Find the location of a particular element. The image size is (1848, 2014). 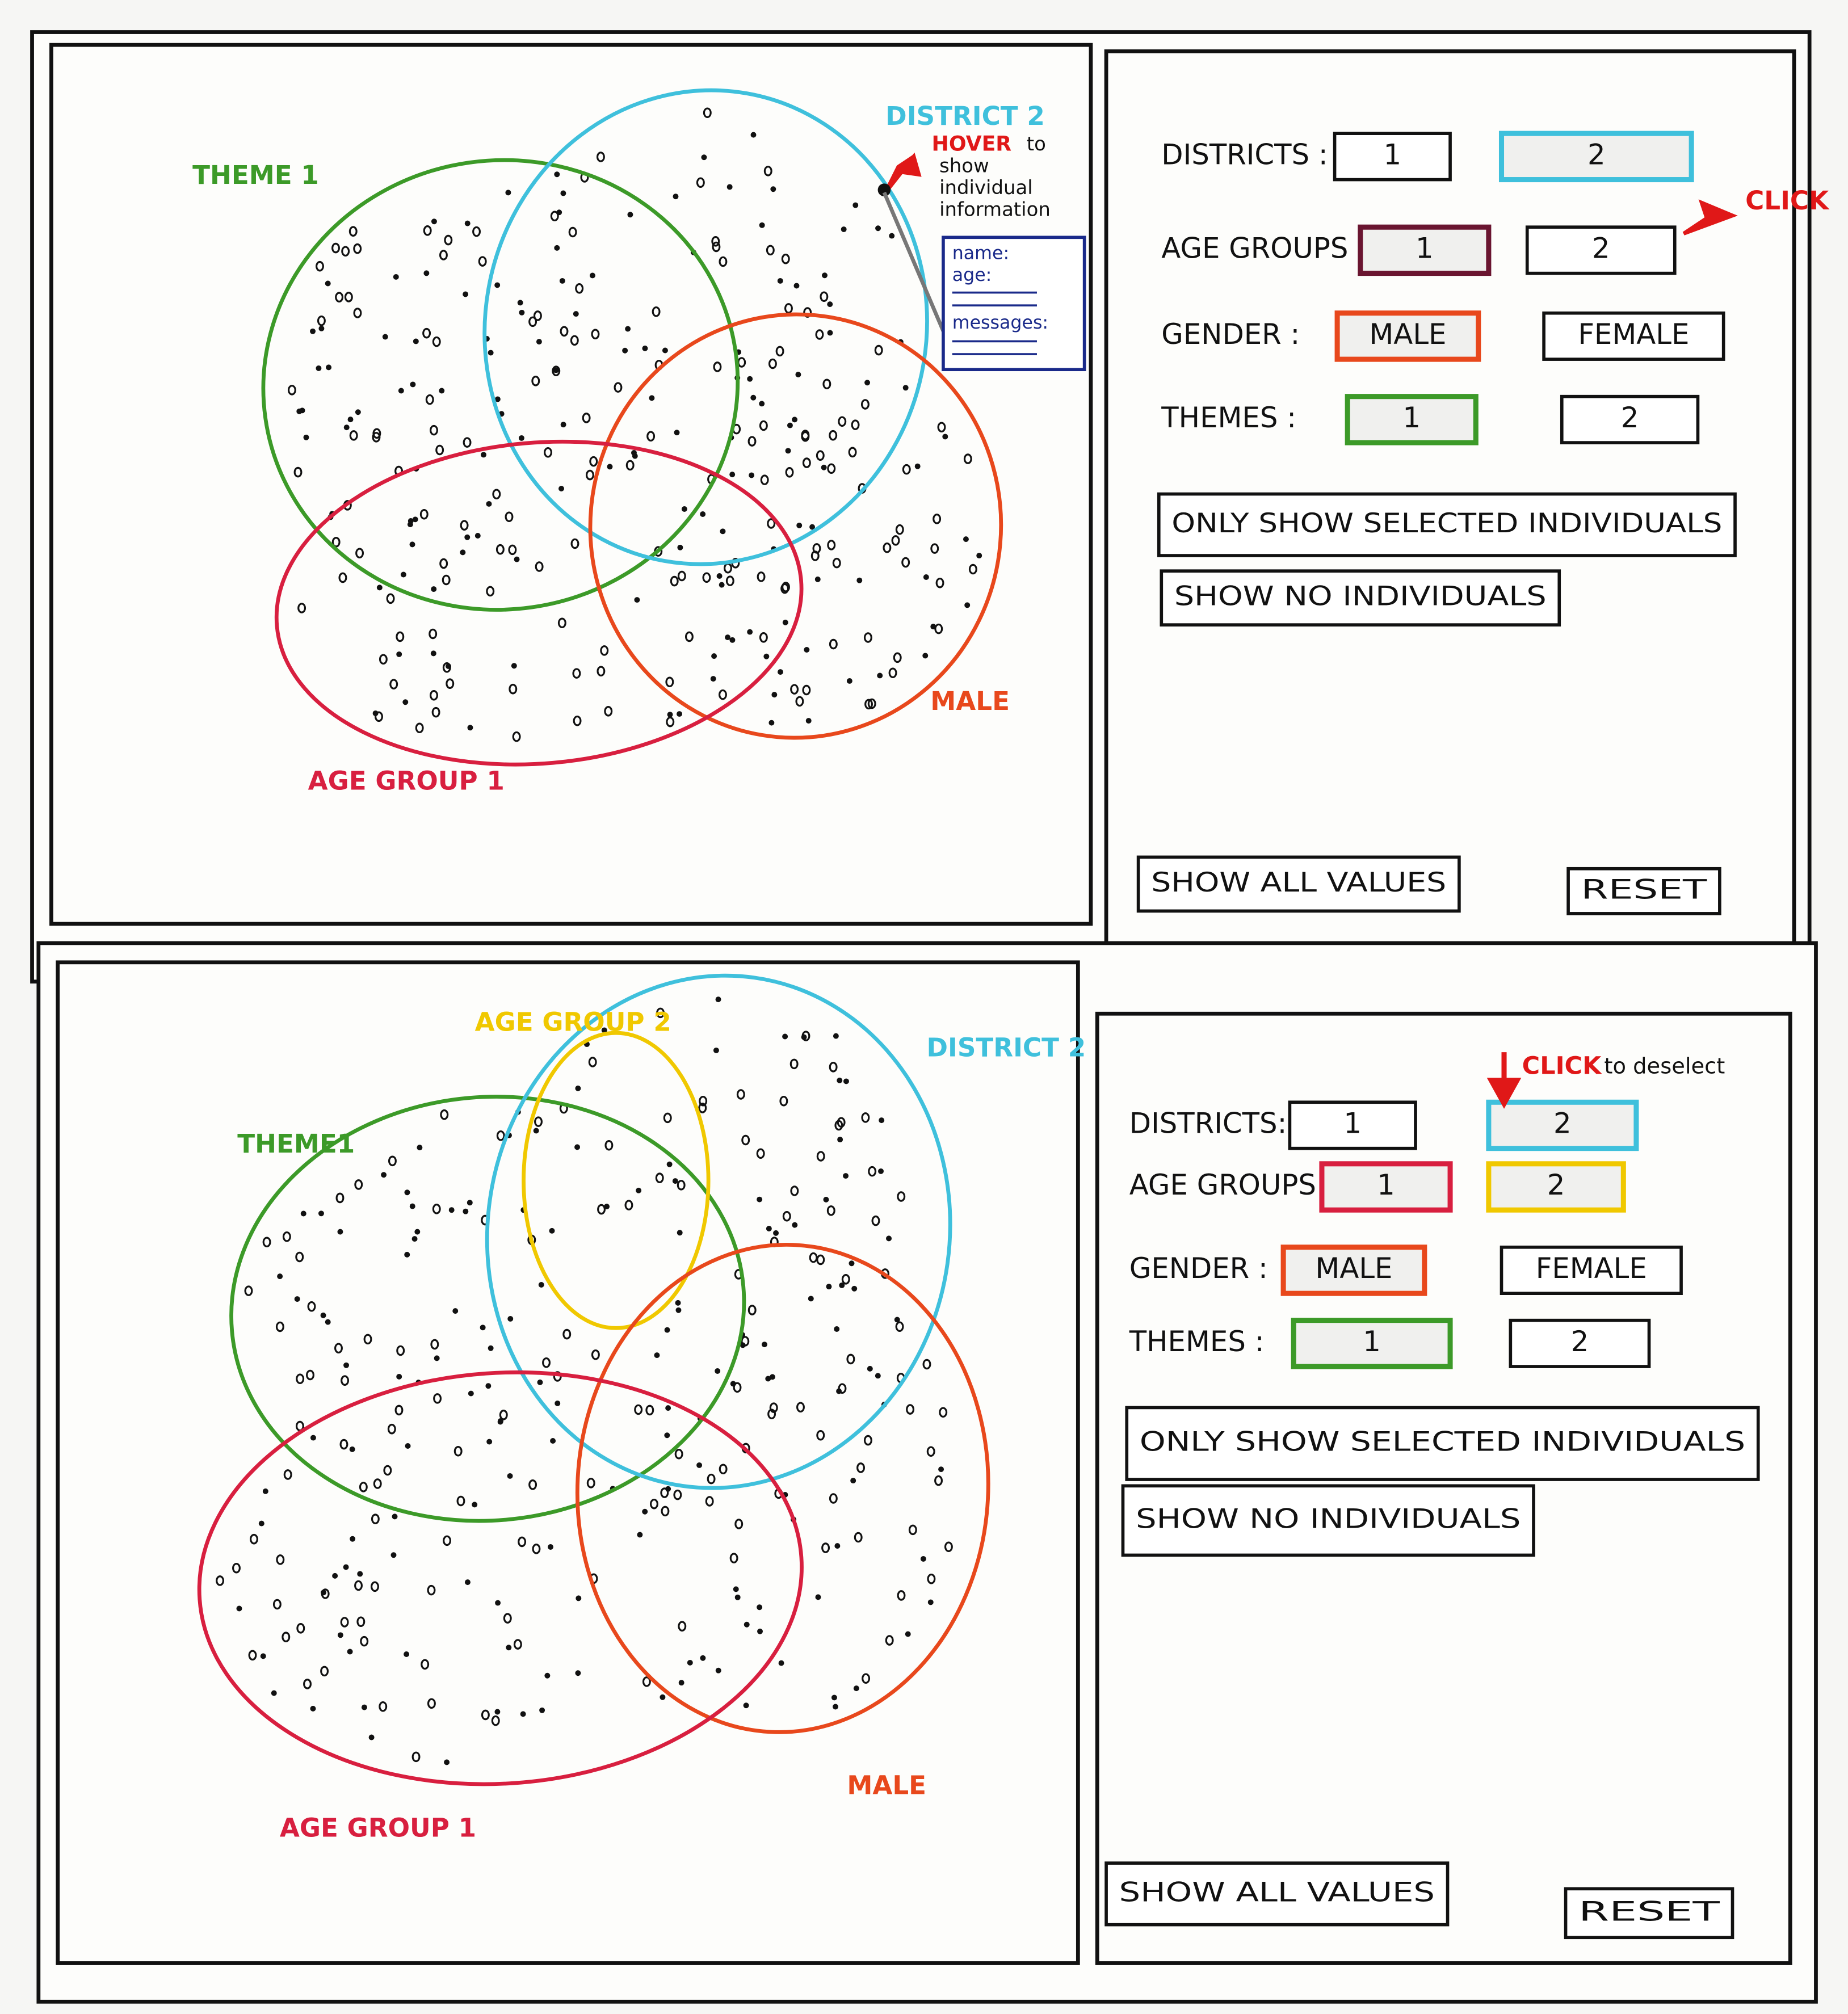

hover-note: information is located at coordinates (995, 209).